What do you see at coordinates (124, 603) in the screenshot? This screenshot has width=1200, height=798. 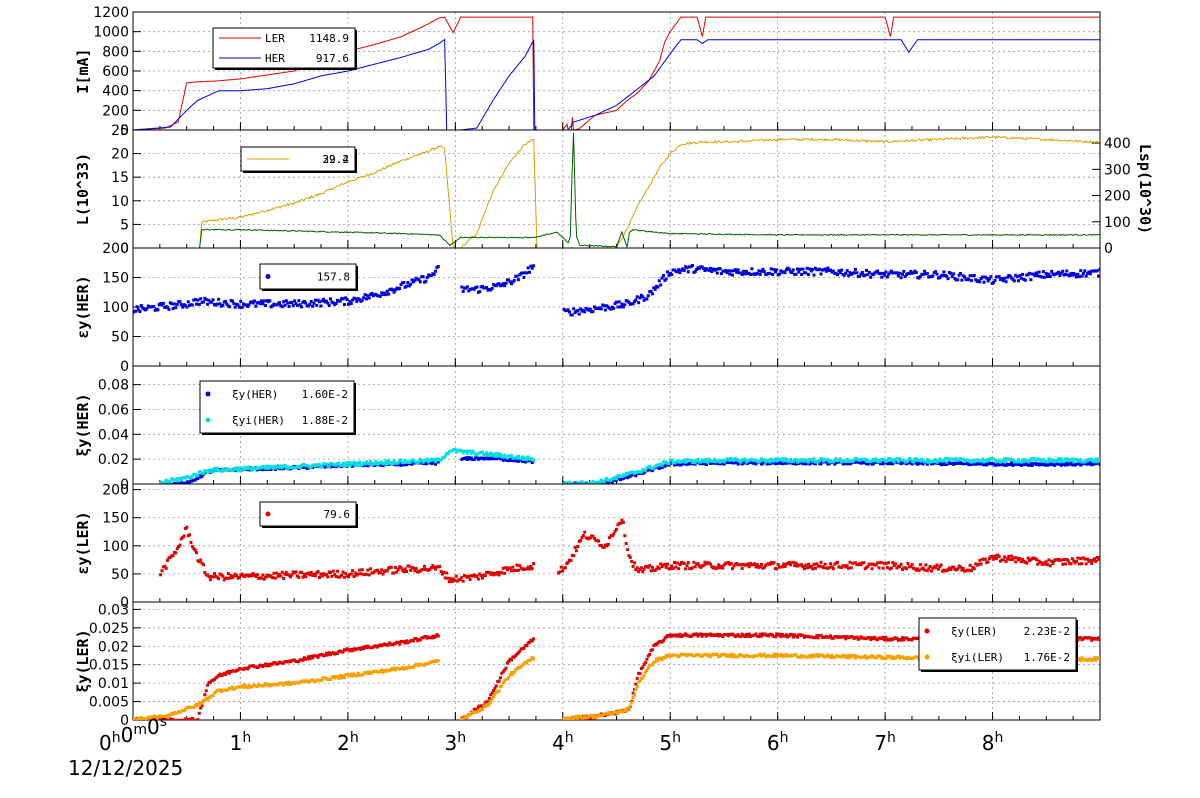 I see `y-tick-label: 0` at bounding box center [124, 603].